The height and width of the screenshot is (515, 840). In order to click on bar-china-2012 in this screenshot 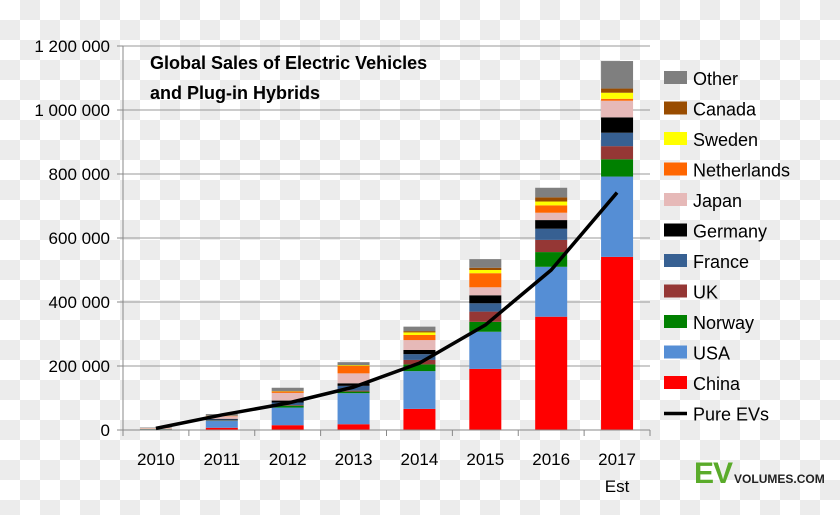, I will do `click(287, 427)`.